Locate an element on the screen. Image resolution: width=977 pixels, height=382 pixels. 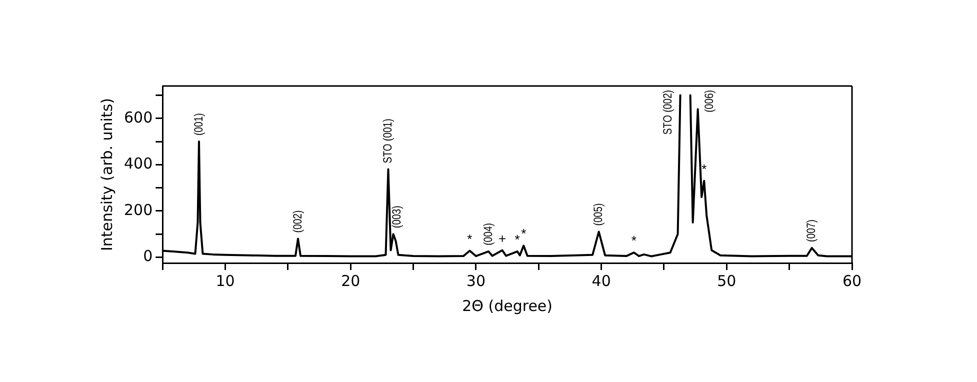
y-tick-label: 200 is located at coordinates (138, 209).